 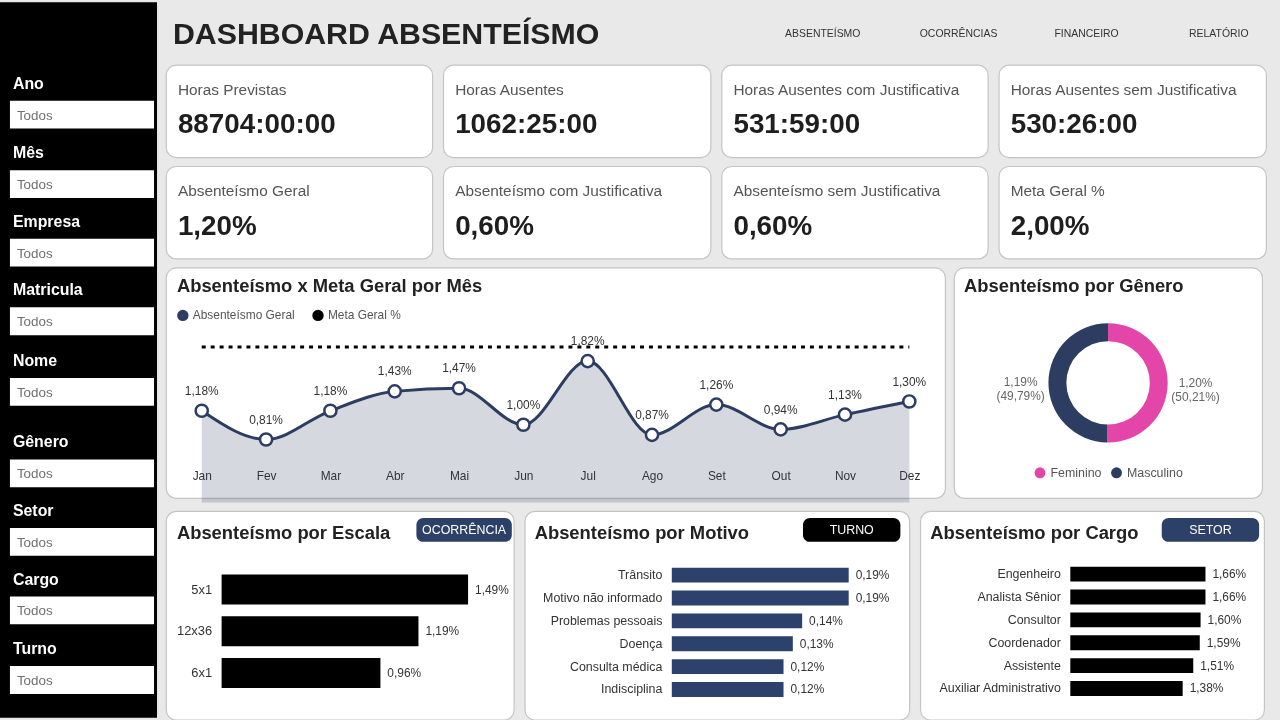 What do you see at coordinates (1219, 33) in the screenshot?
I see `text: RELATÓRIO` at bounding box center [1219, 33].